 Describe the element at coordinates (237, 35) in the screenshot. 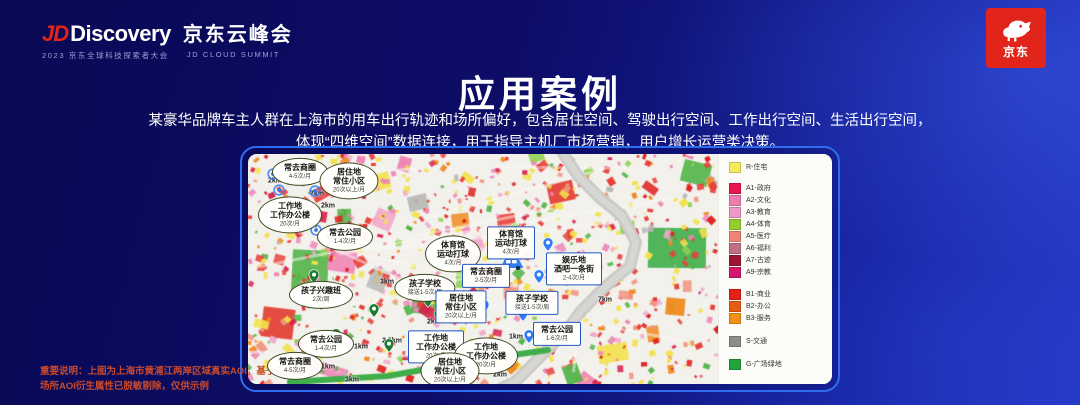

I see `logo-cn-title: 京东云峰会` at that location.